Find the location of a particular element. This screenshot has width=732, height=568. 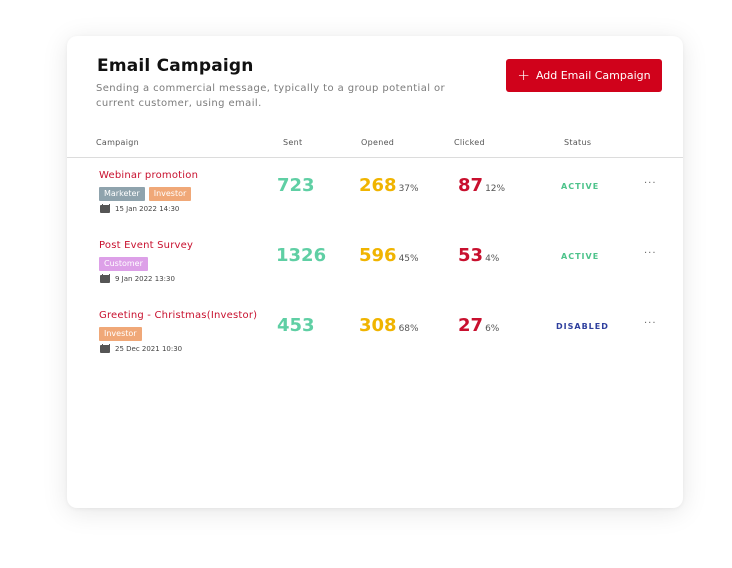

sent-value: 1326 is located at coordinates (301, 255).